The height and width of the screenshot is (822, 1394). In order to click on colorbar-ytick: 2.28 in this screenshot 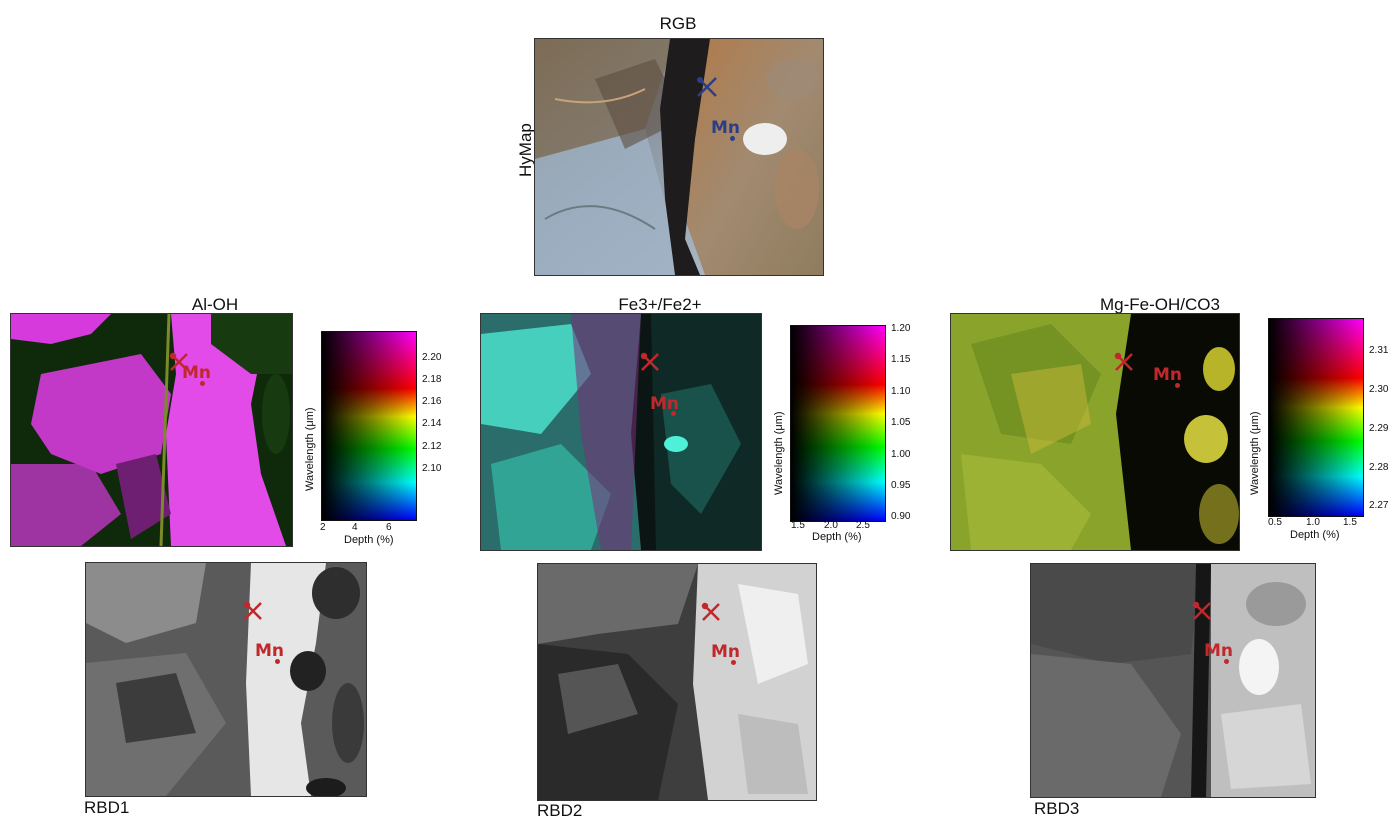, I will do `click(1379, 467)`.